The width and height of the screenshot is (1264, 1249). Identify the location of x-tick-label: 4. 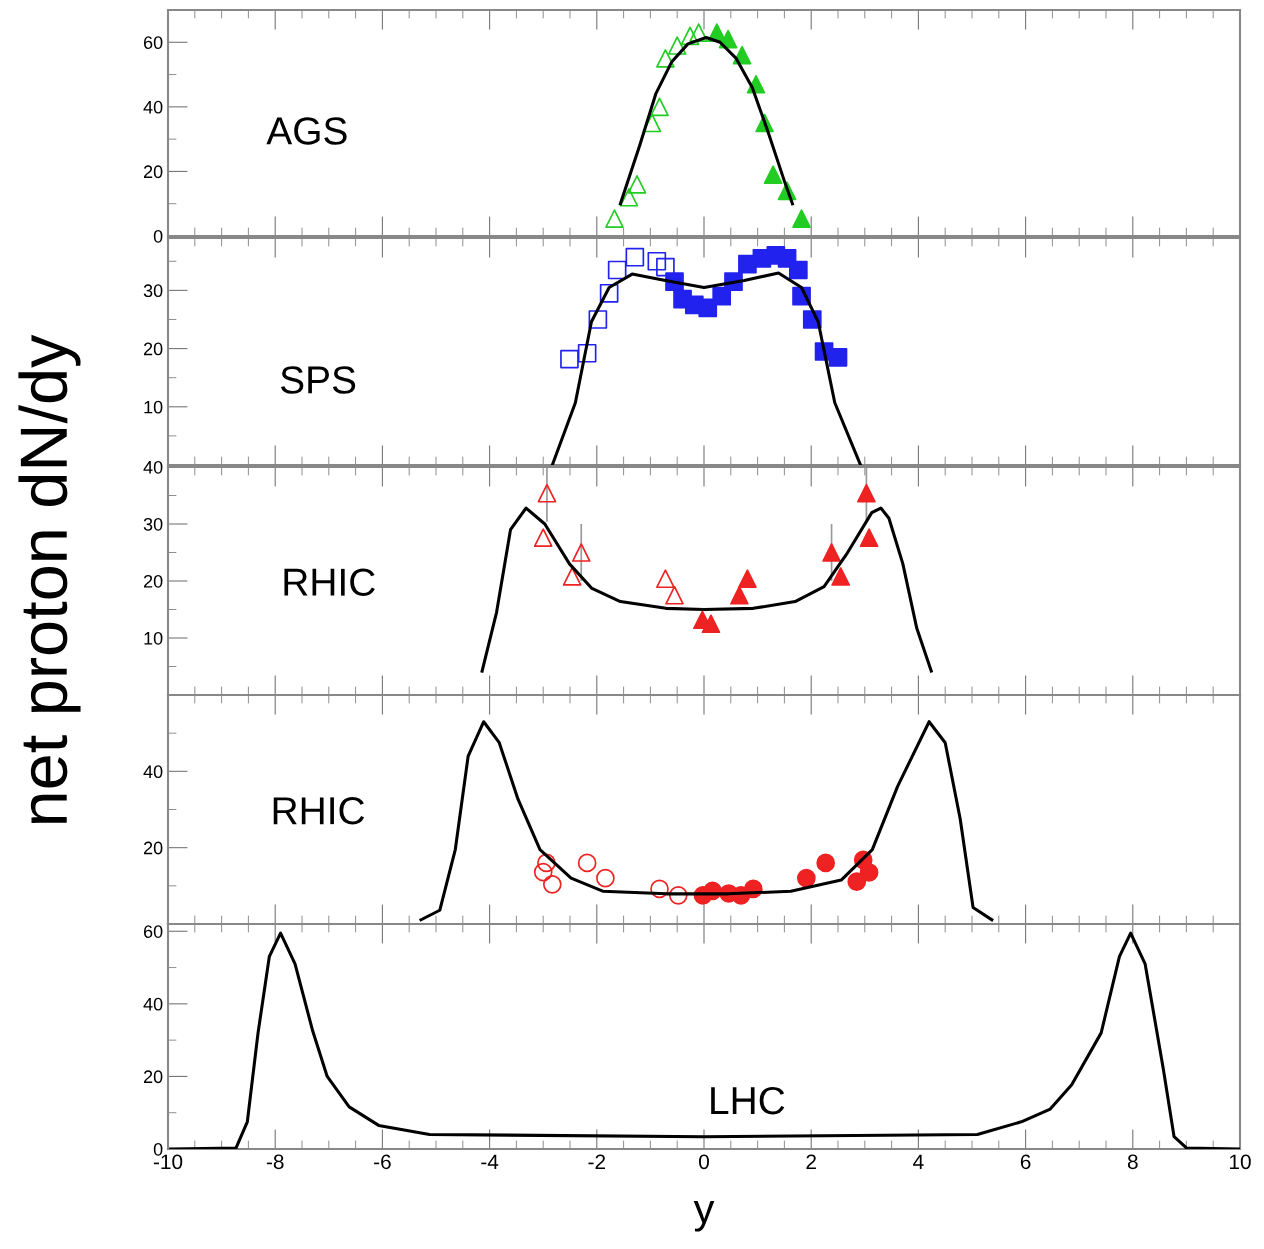
(918, 1161).